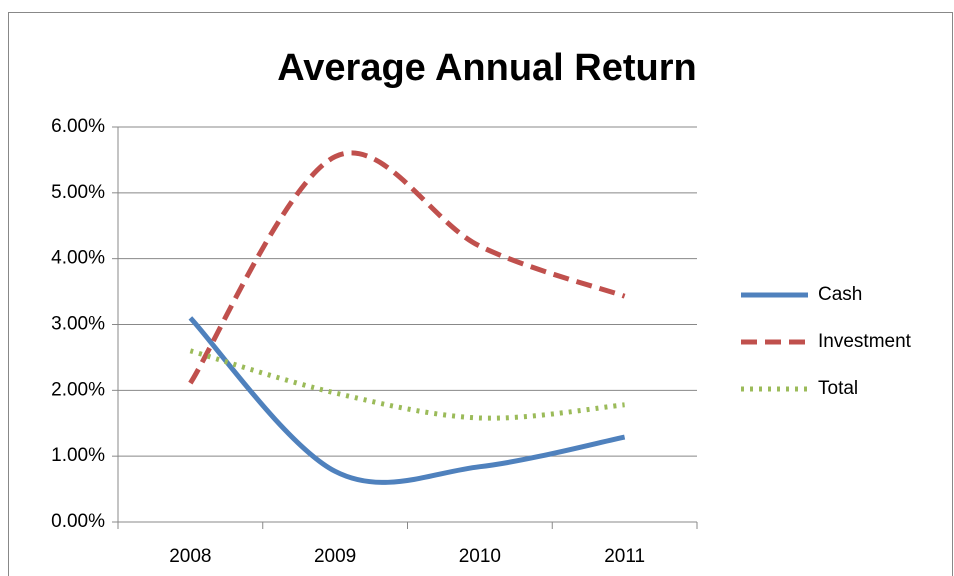 The image size is (954, 576). Describe the element at coordinates (480, 556) in the screenshot. I see `x-tick-label: 2010` at that location.